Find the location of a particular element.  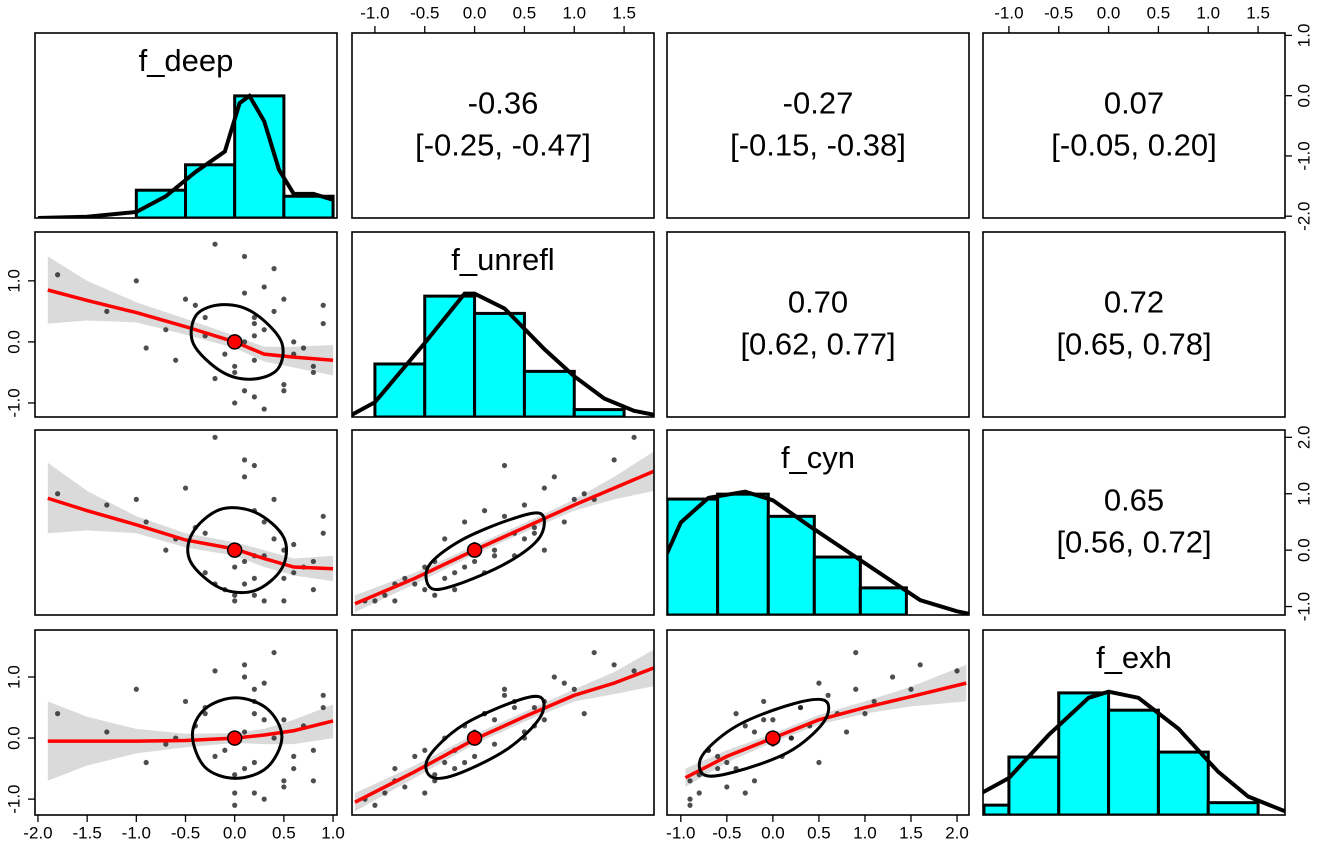

confidence-band is located at coordinates (826, 725).